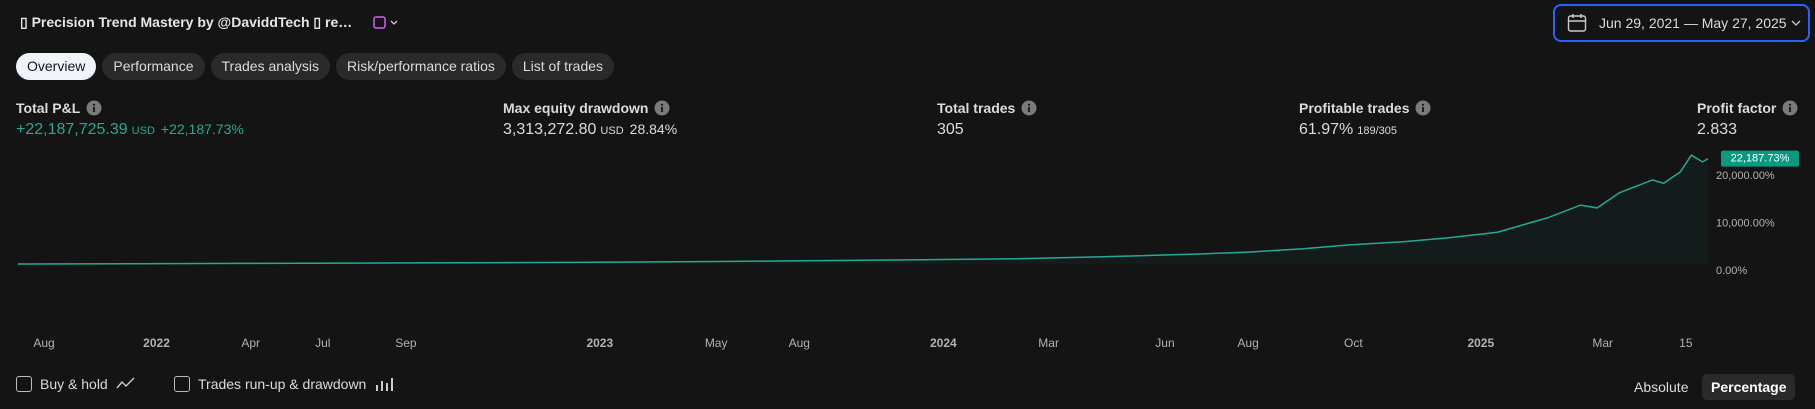 The image size is (1815, 409). I want to click on mode-absolute: Absolute, so click(1661, 387).